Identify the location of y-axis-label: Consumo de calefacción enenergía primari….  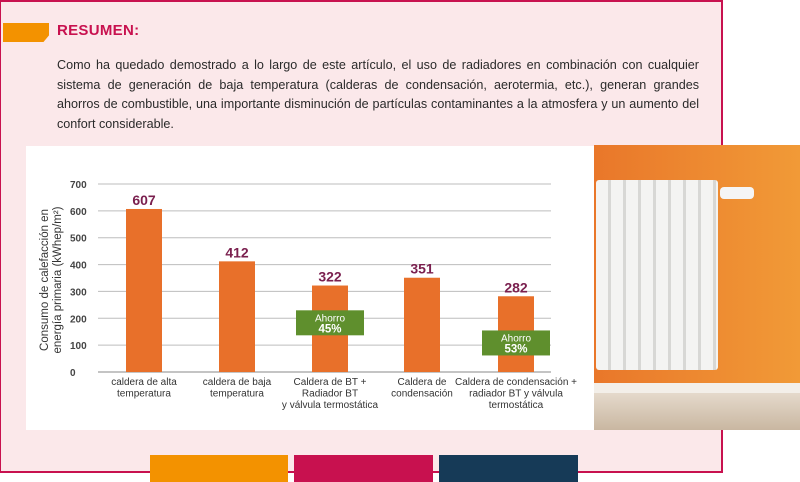
(51, 279).